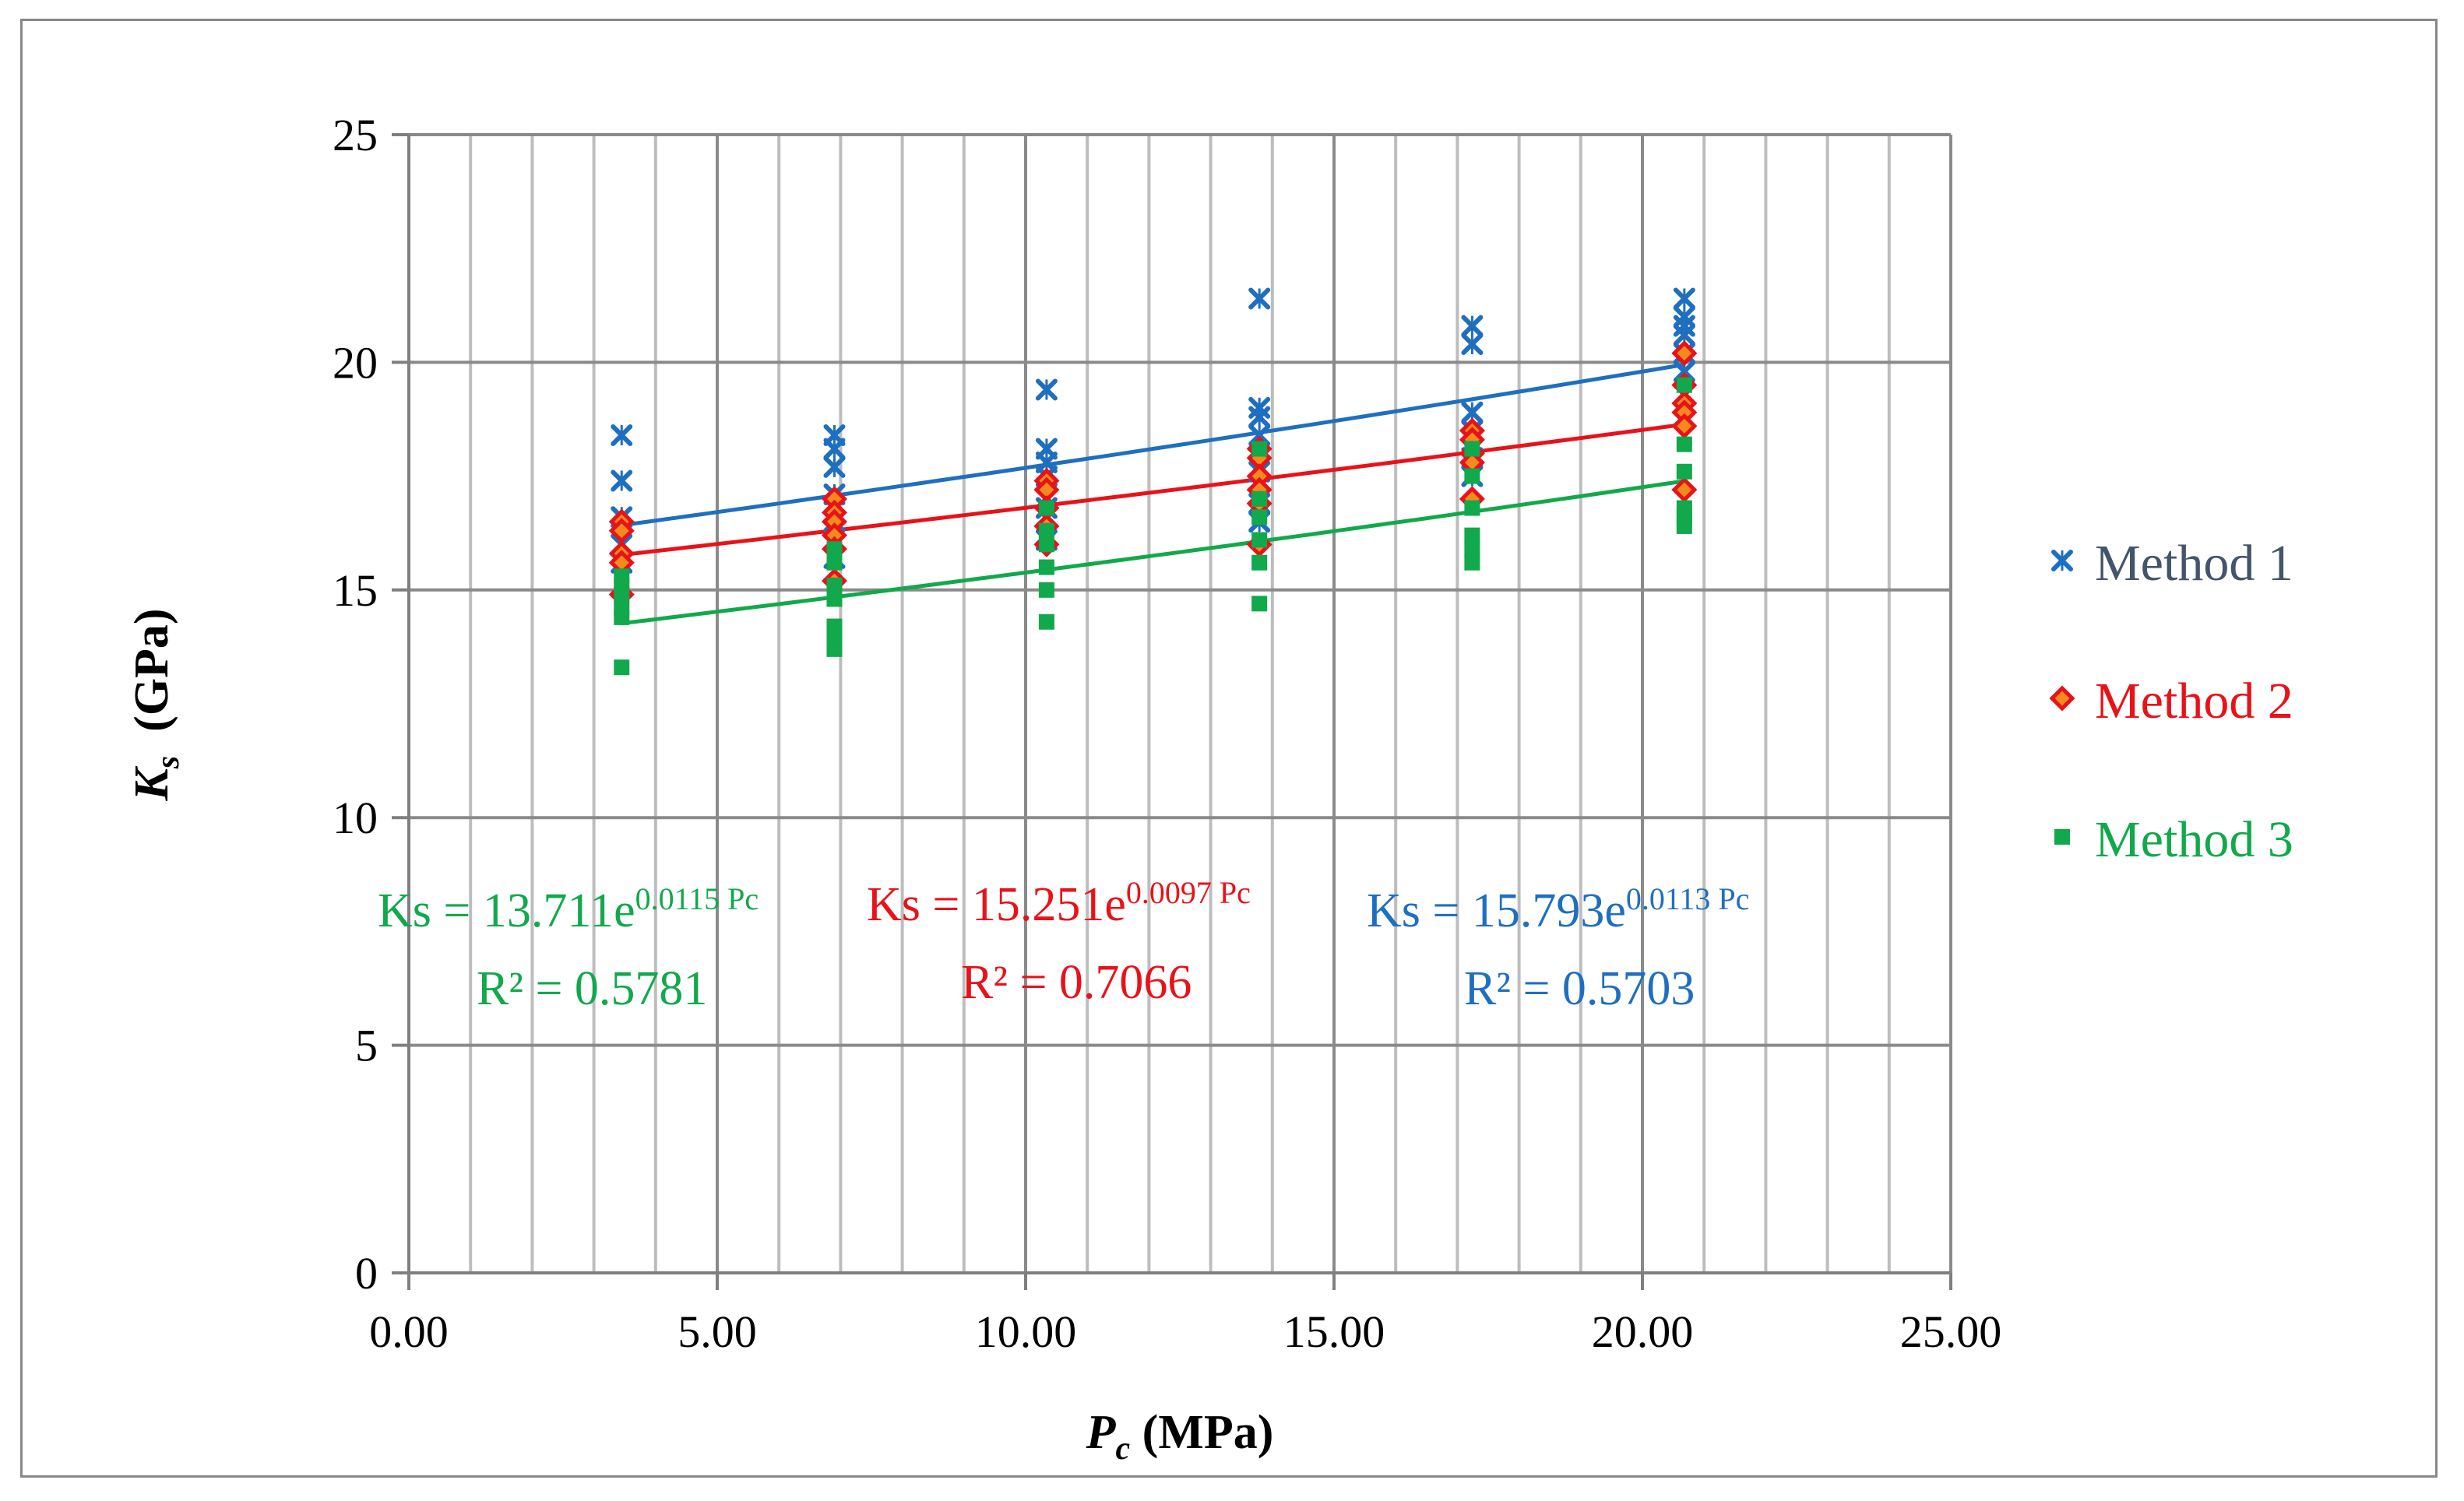 This screenshot has height=1501, width=2464. What do you see at coordinates (151, 681) in the screenshot?
I see `y-axis-title-unit: (GPa)` at bounding box center [151, 681].